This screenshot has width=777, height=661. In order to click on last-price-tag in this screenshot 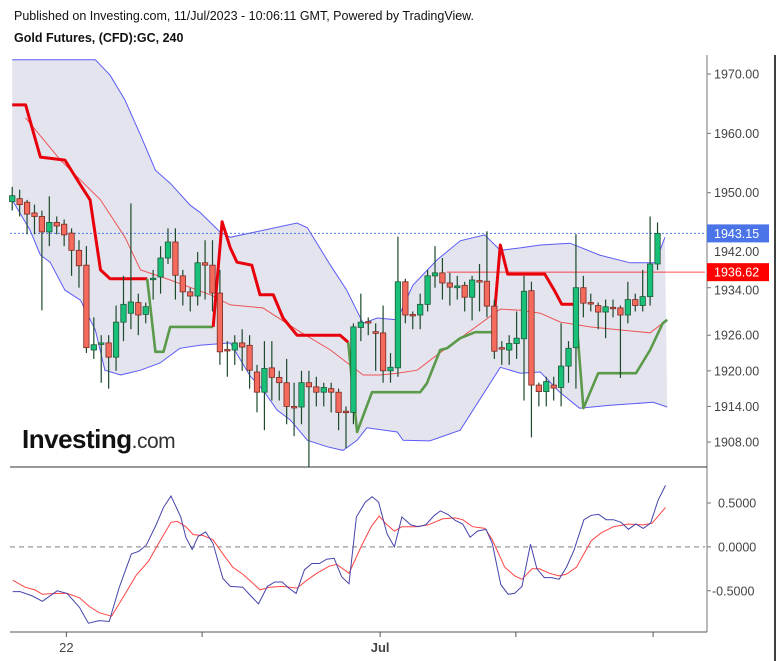, I will do `click(738, 233)`.